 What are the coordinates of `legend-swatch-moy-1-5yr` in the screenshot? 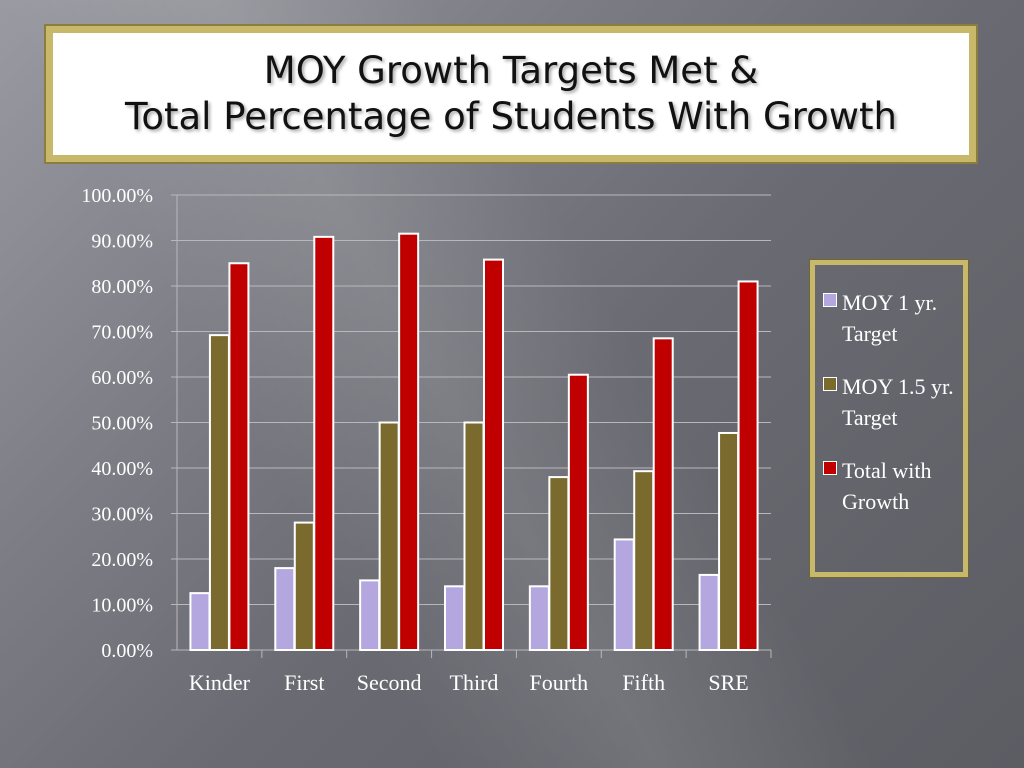 It's located at (830, 384).